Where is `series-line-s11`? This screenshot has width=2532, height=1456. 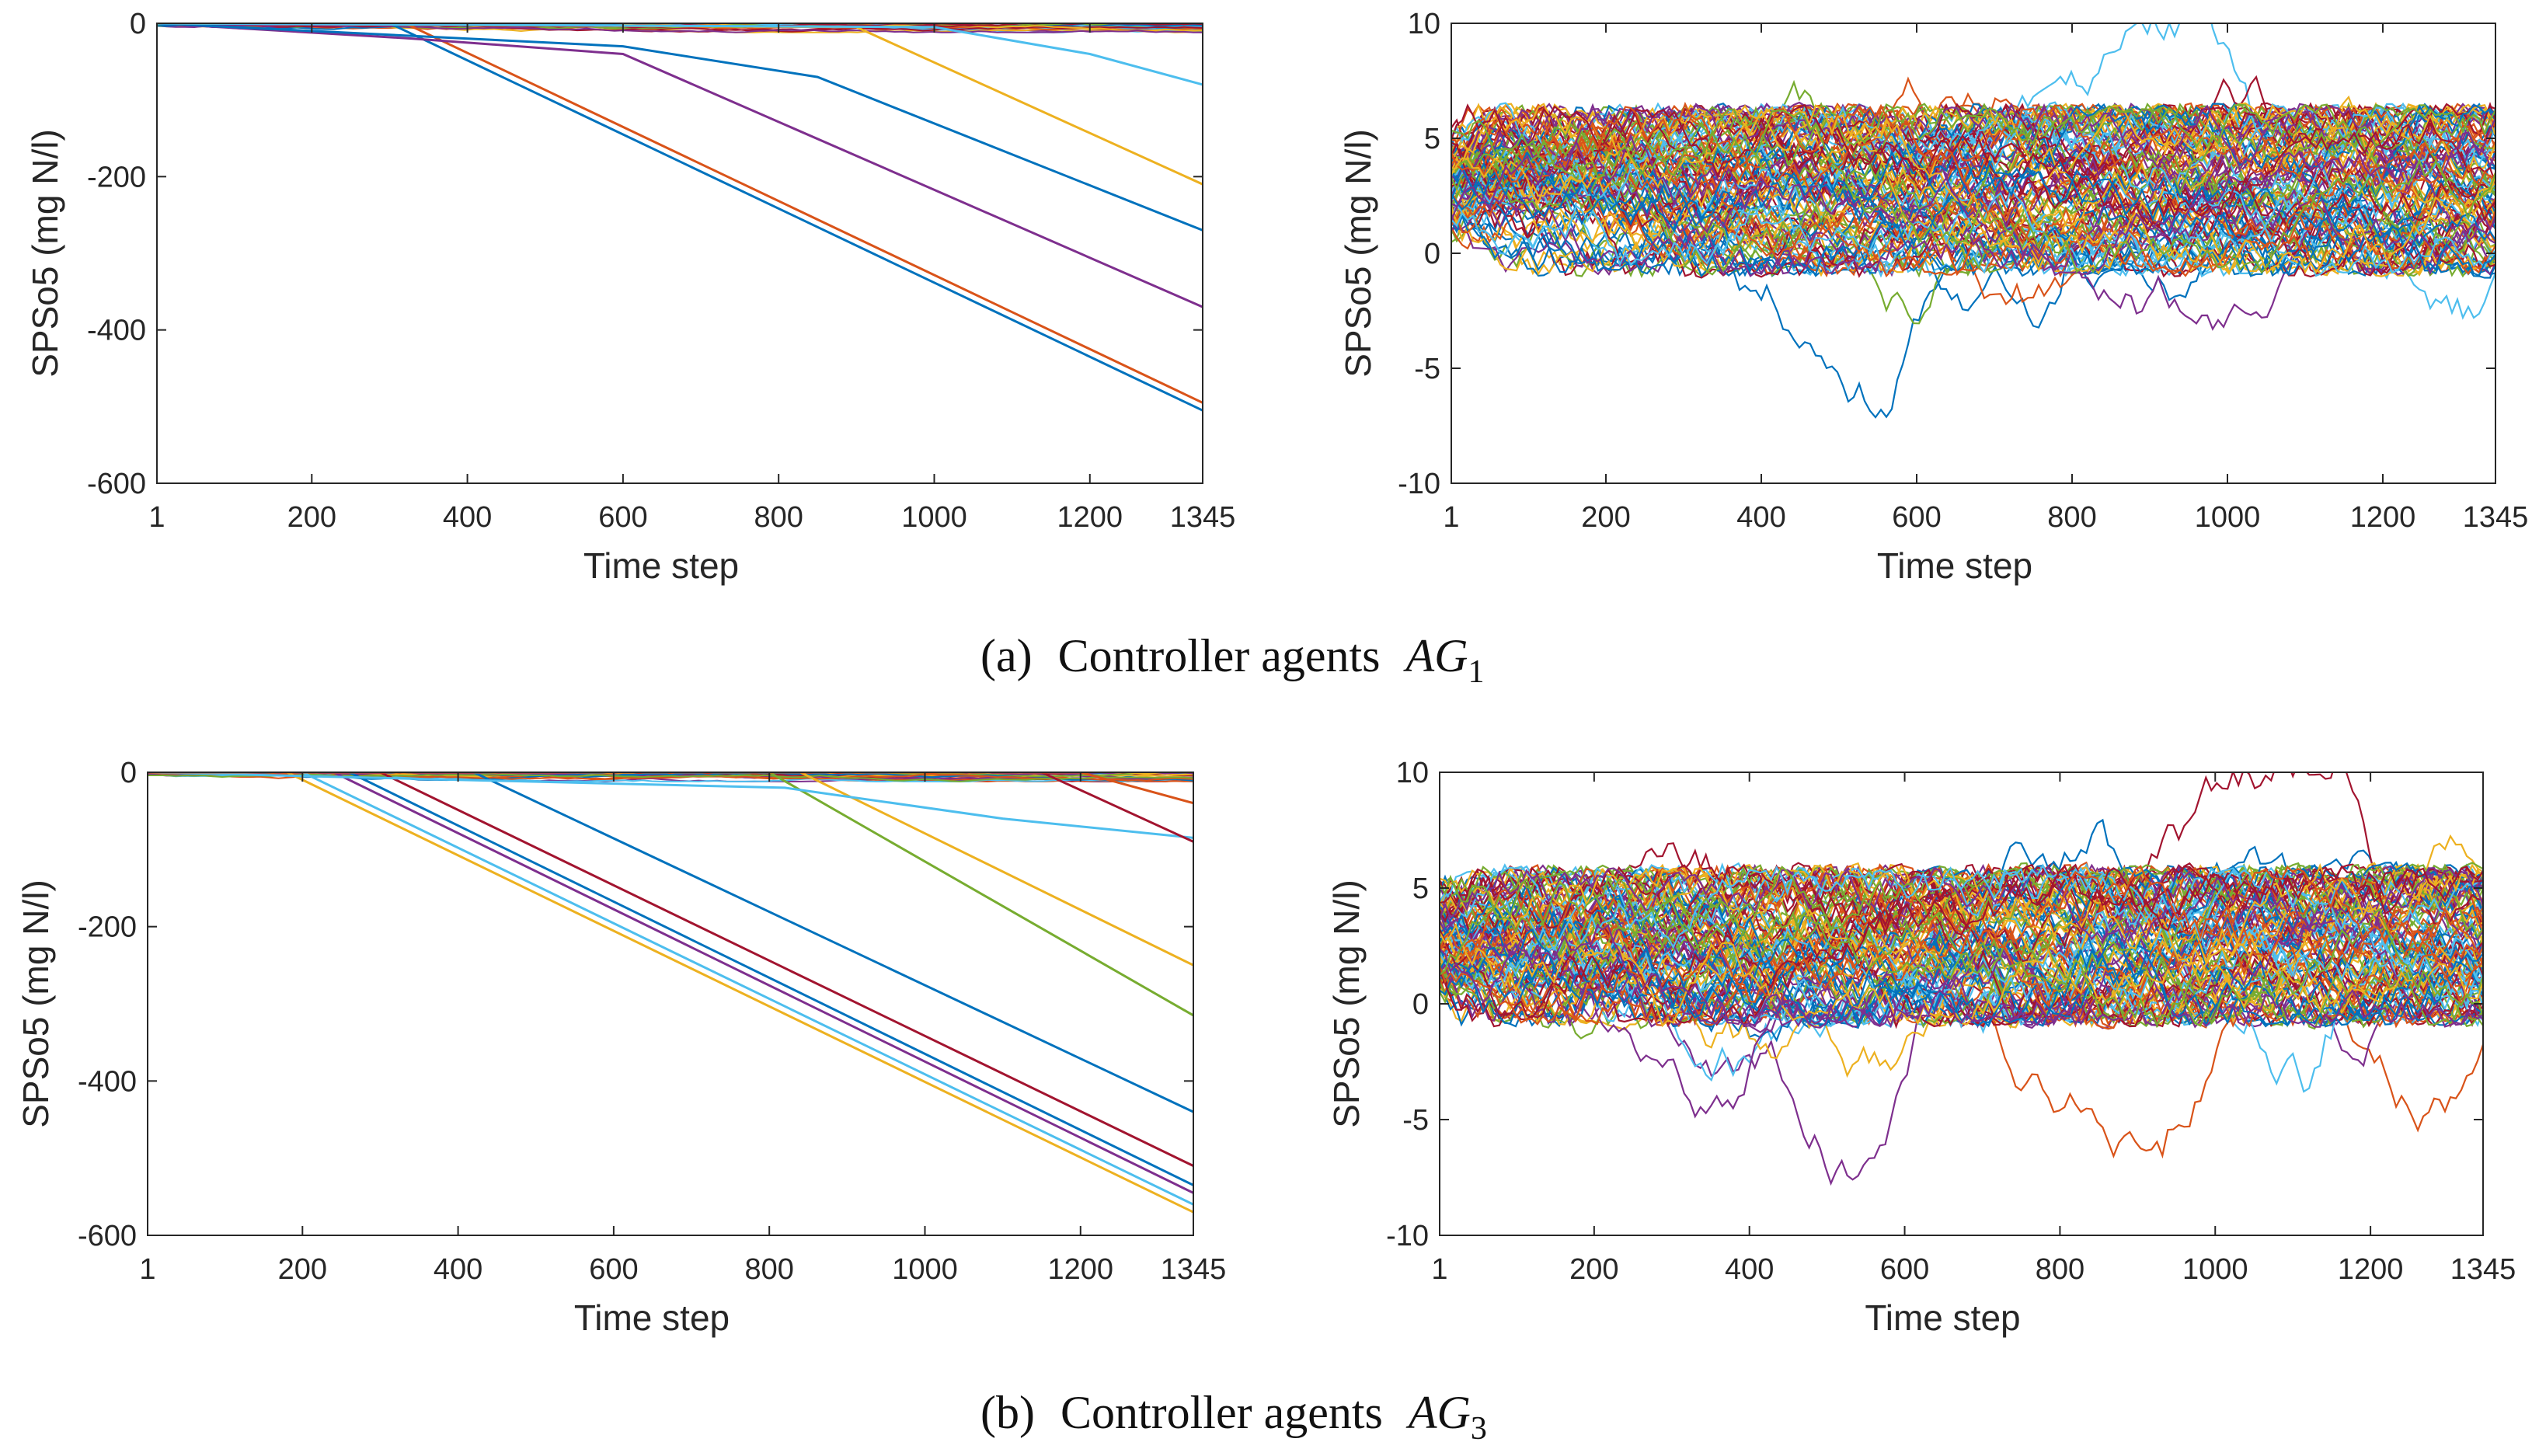
series-line-s11 is located at coordinates (670, 789).